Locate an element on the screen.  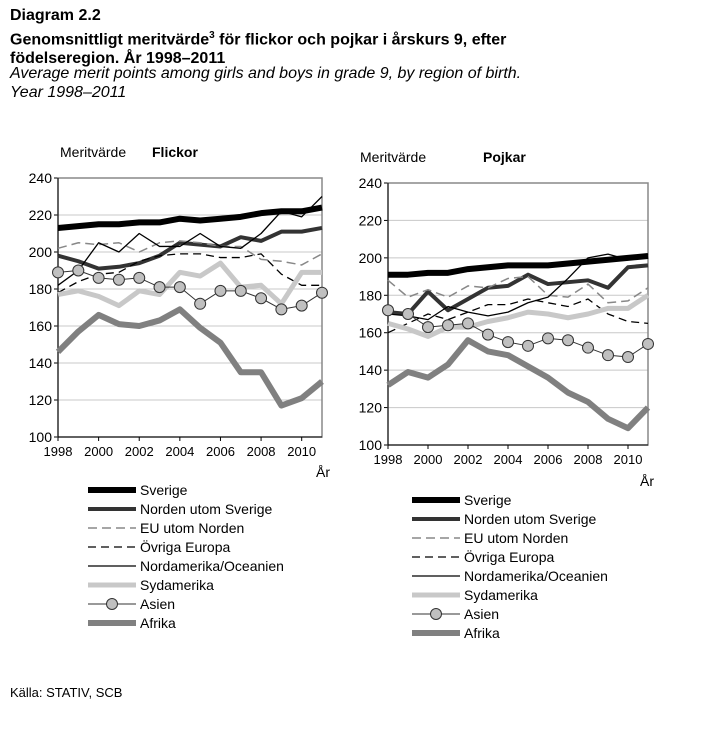
title-part: födelseregion. År 1998–2011 is located at coordinates (118, 59).